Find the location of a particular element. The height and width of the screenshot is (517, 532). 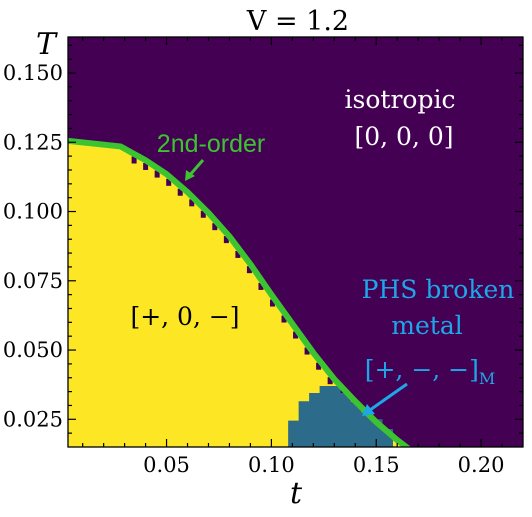

x-tick-label: 0.05 is located at coordinates (166, 465).